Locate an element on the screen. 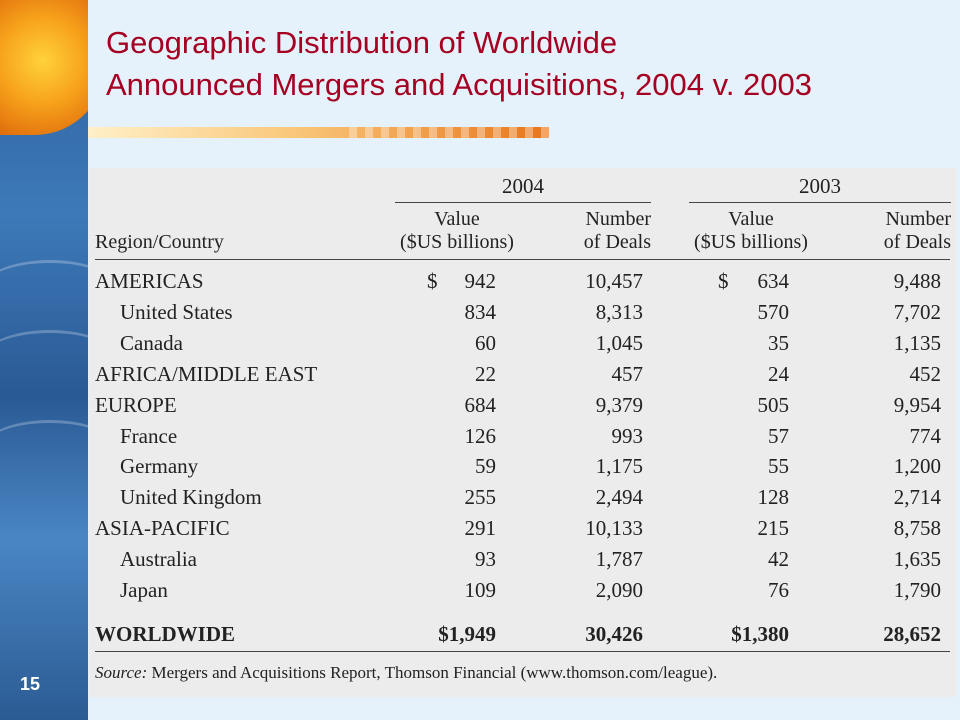 The image size is (960, 720). deals-2003: 9,954 is located at coordinates (917, 404).